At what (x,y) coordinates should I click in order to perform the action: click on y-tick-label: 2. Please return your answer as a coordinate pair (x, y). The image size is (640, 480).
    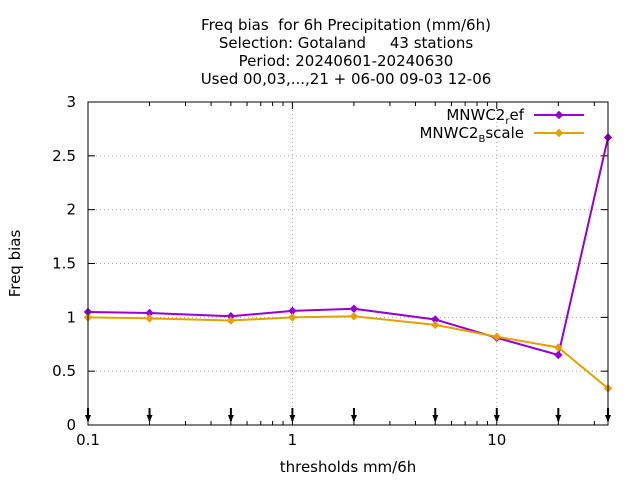
    Looking at the image, I should click on (71, 210).